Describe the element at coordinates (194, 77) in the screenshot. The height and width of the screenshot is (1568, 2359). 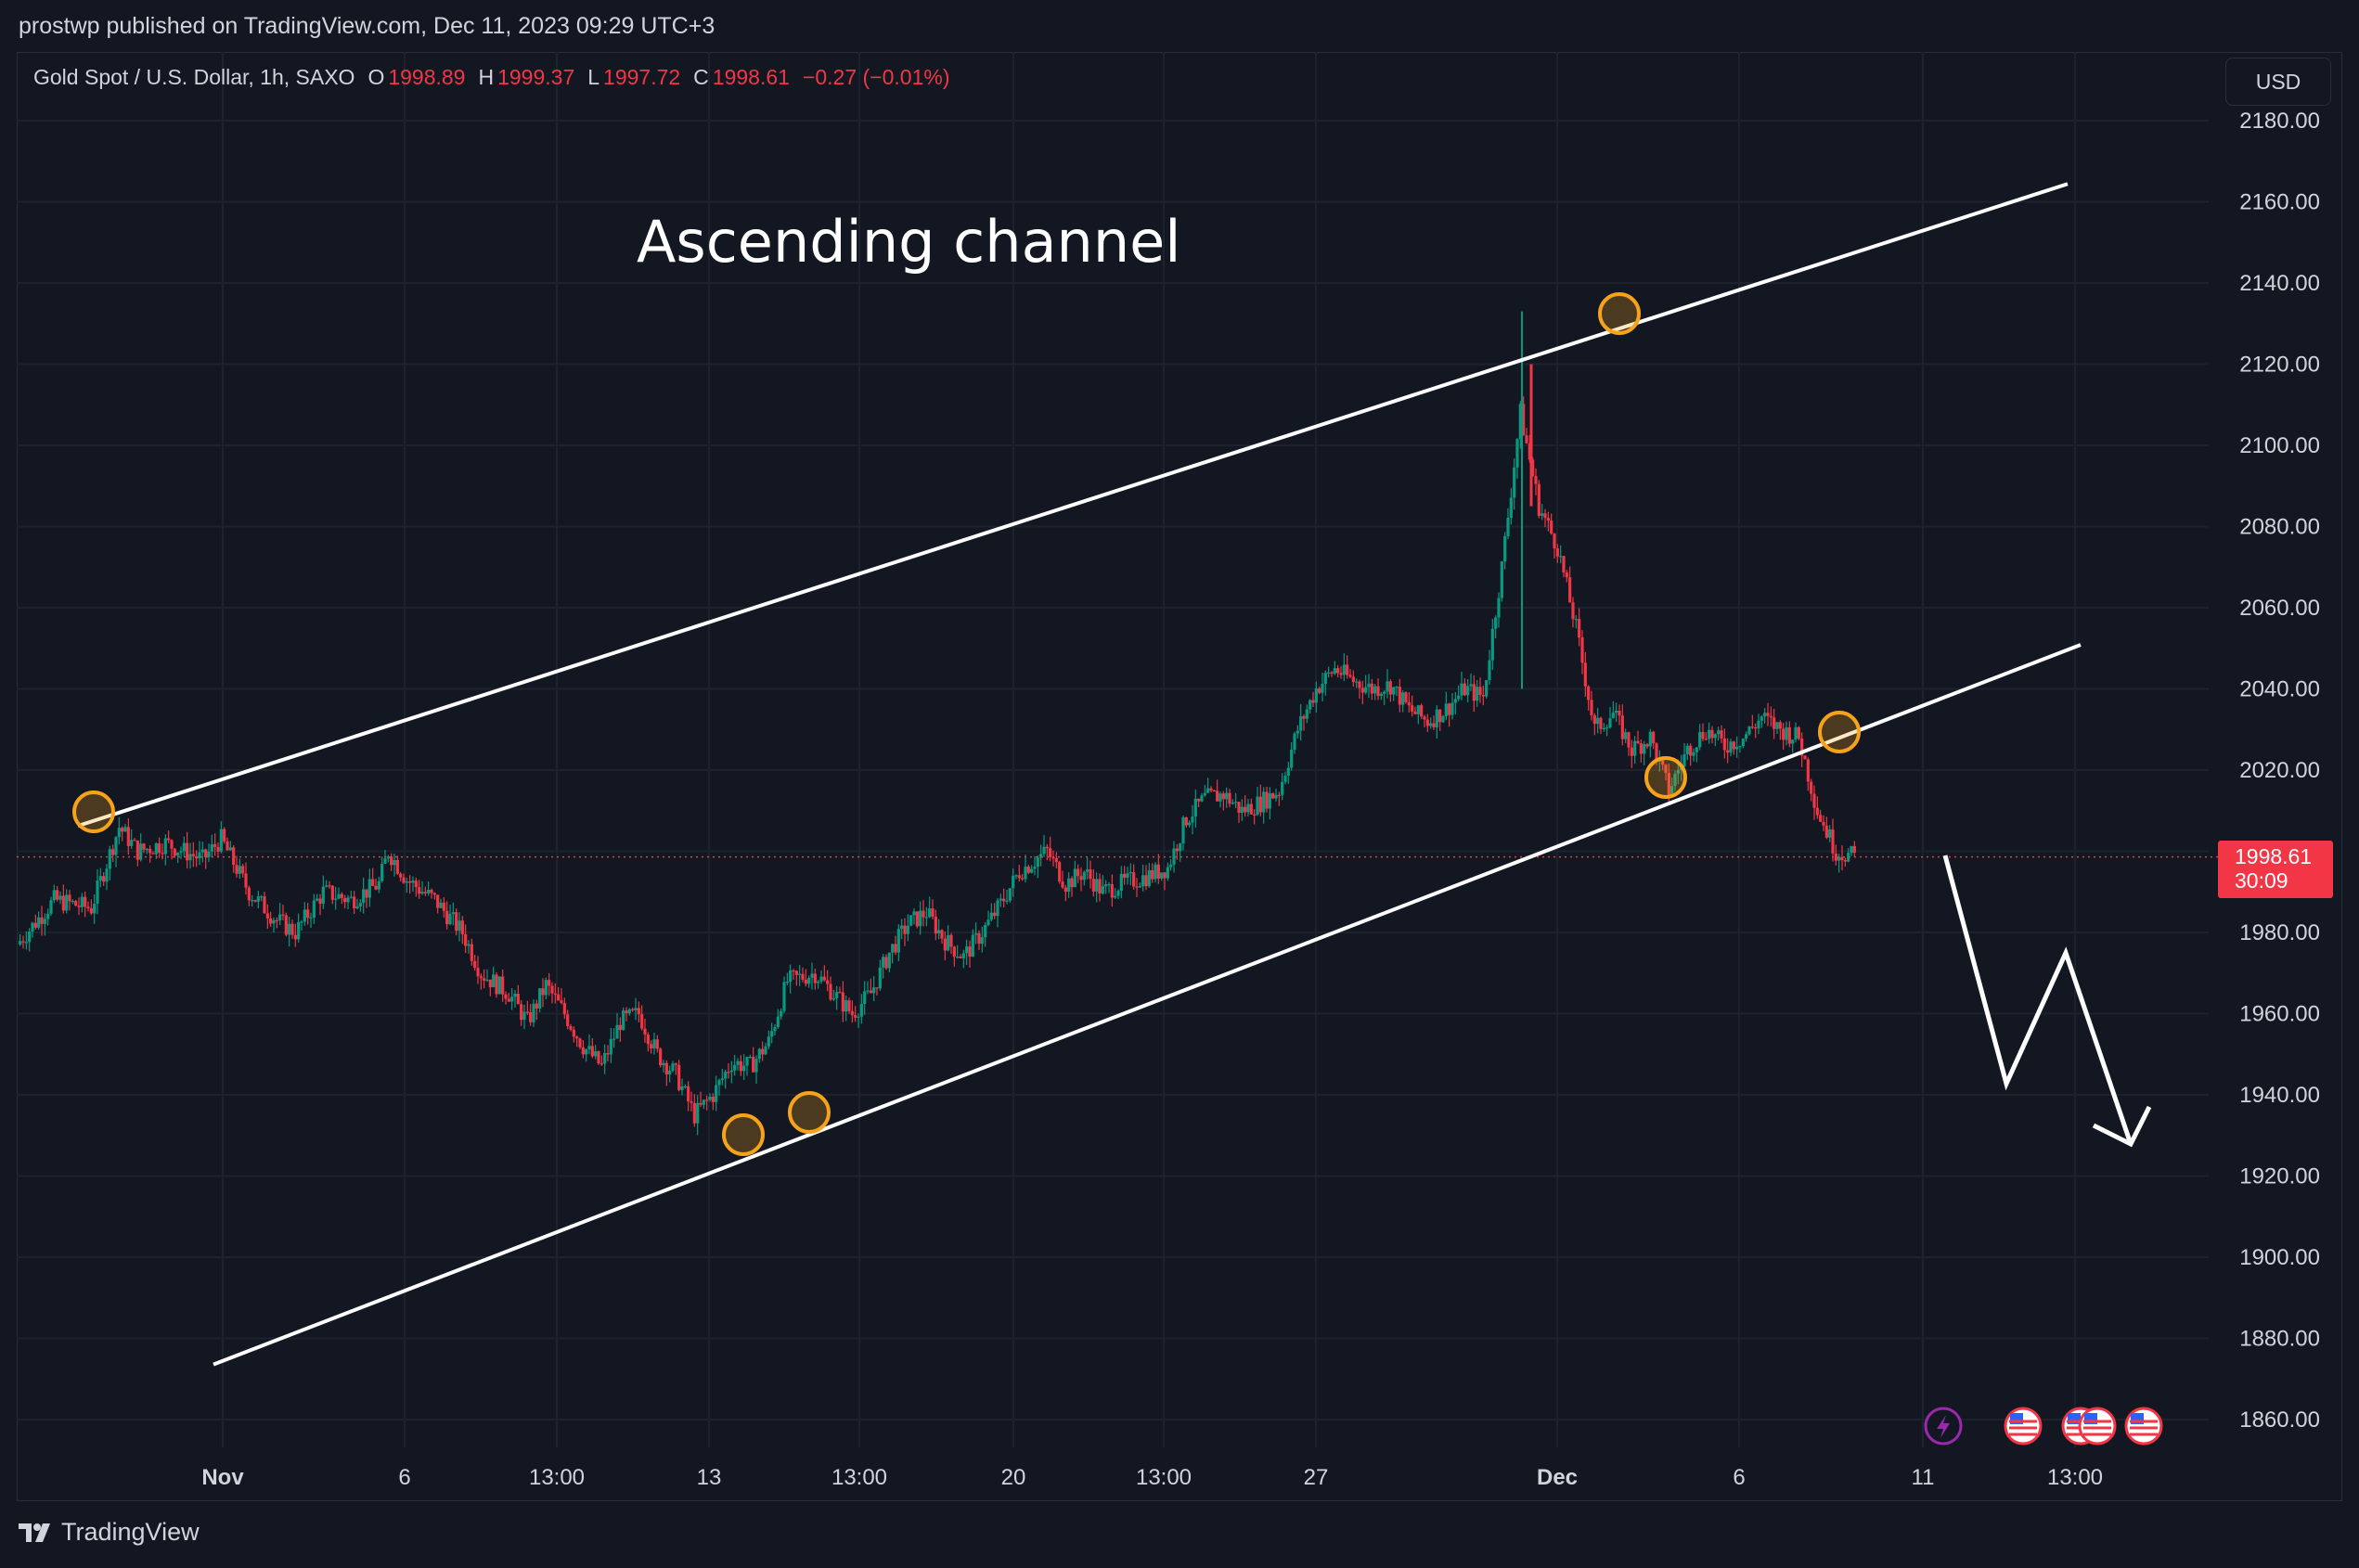
I see `symbol-name: Gold Spot / U.S. Dollar, 1h, SAXO` at that location.